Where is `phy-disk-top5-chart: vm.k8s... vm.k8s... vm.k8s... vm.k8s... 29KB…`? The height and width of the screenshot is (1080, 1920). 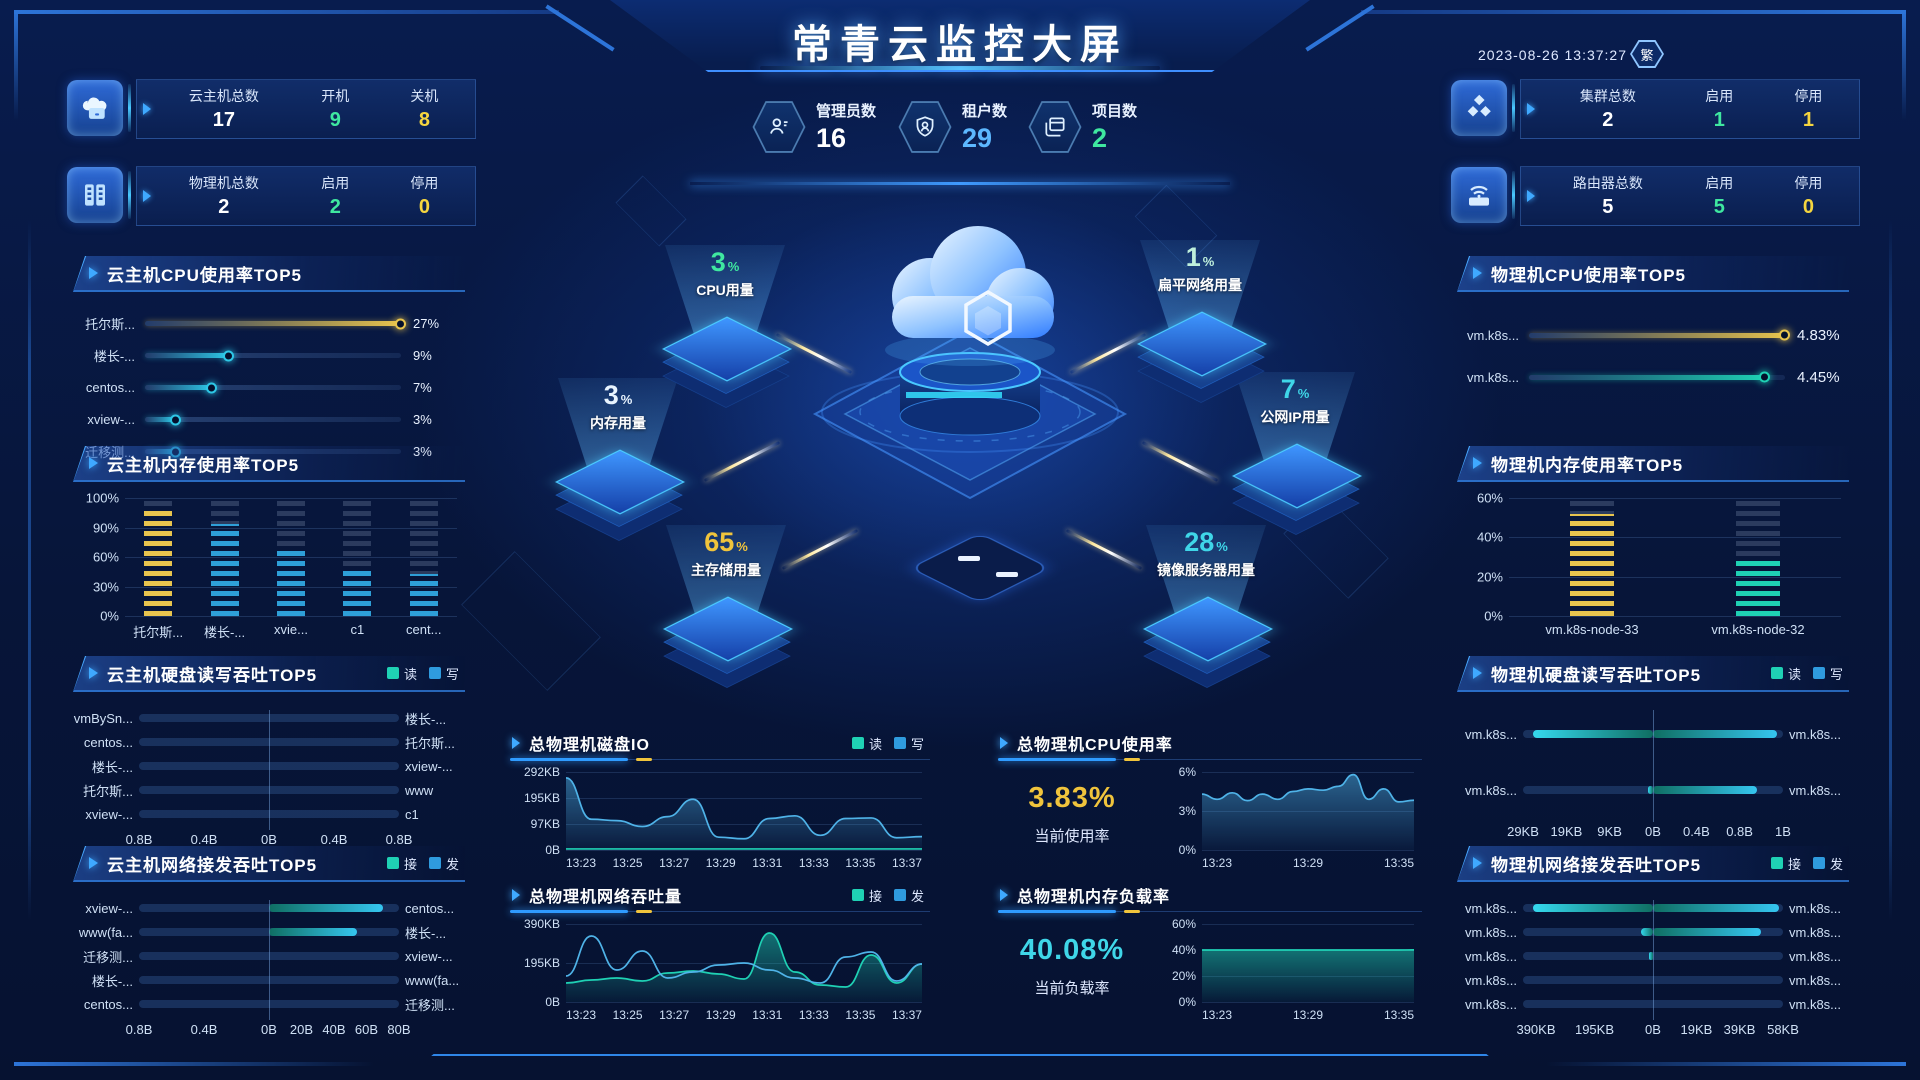
phy-disk-top5-chart: vm.k8s... vm.k8s... vm.k8s... vm.k8s... 29KB… is located at coordinates (1653, 767).